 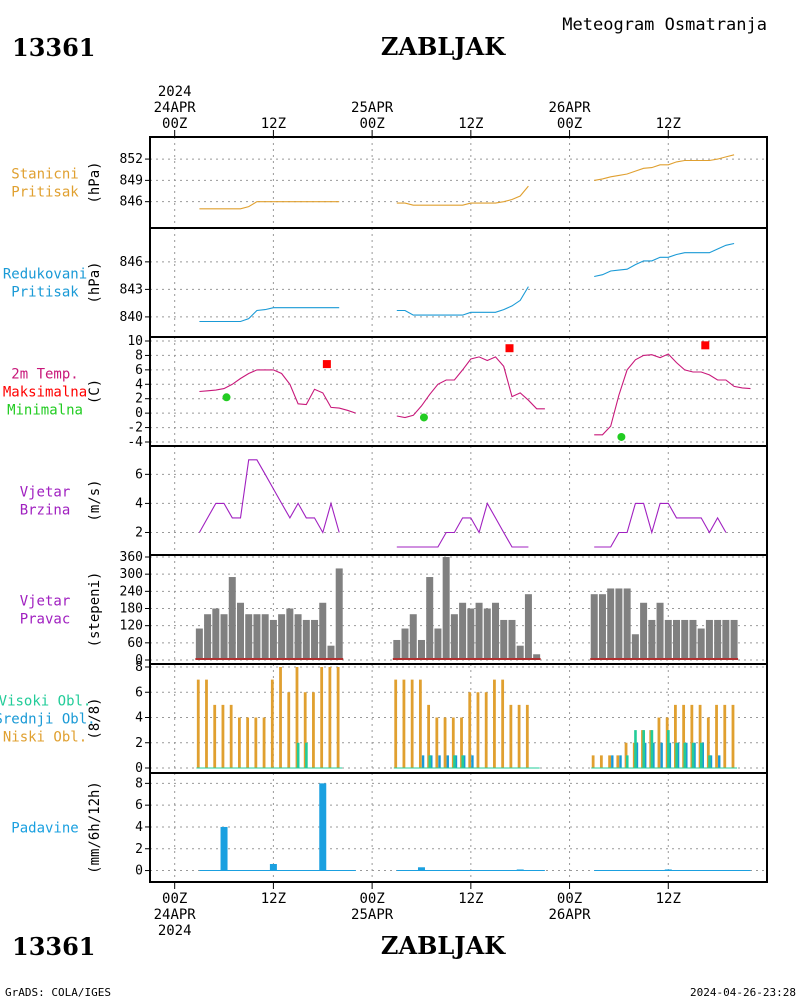 I want to click on bottom-time-label: 25APR, so click(x=372, y=915).